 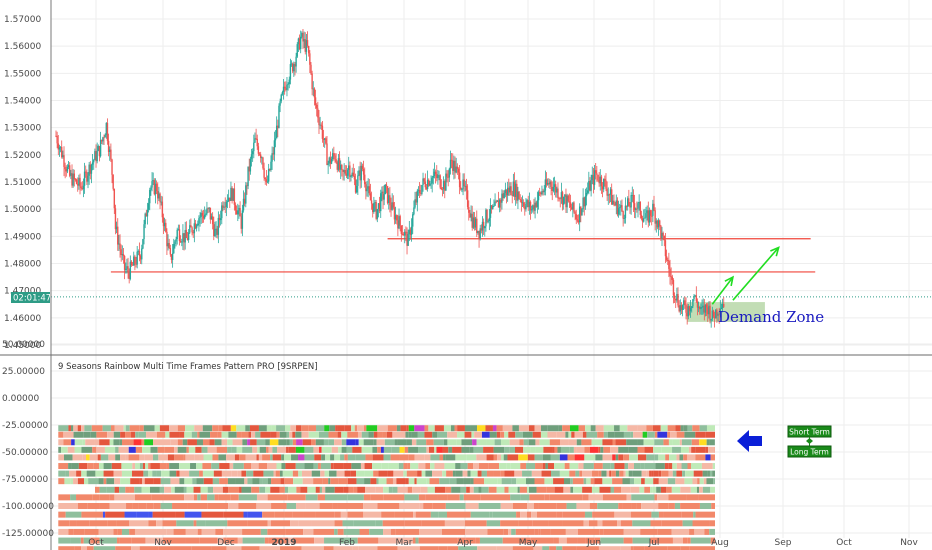 I want to click on long-term-badge, so click(x=809, y=451).